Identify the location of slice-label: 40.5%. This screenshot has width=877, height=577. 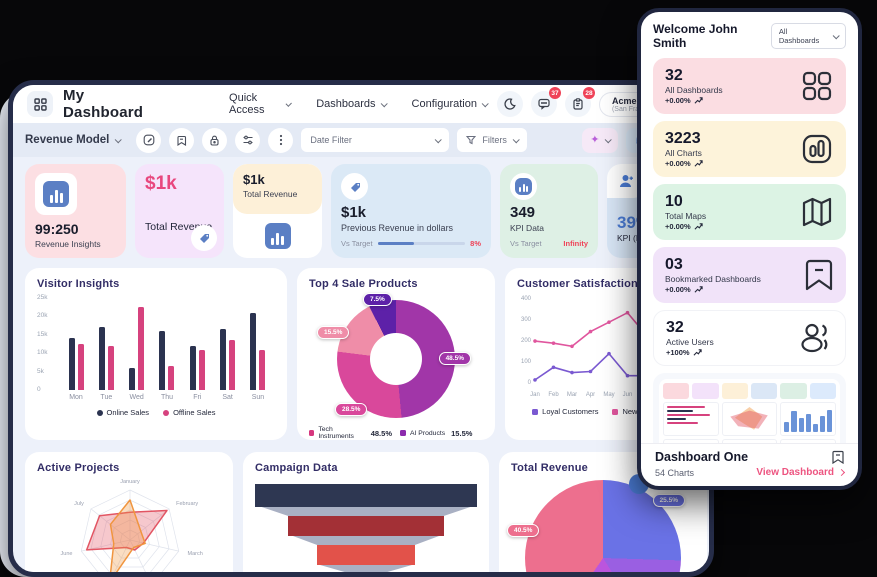
(523, 530).